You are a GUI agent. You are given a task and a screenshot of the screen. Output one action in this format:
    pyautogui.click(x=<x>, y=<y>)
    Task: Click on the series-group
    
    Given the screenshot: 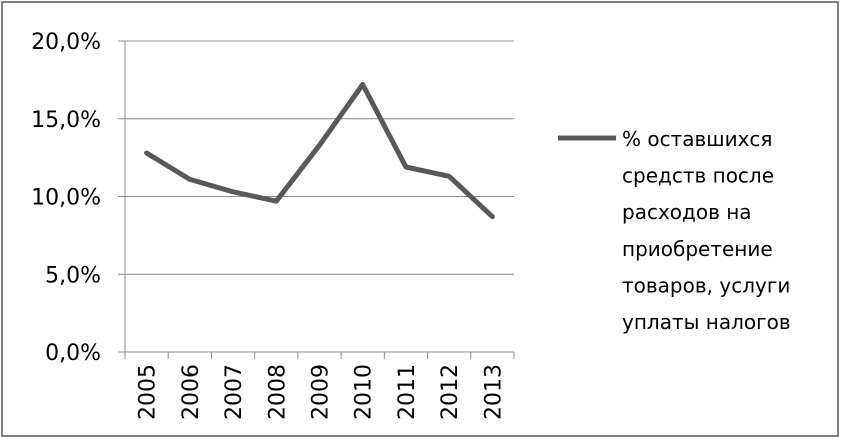 What is the action you would take?
    pyautogui.click(x=319, y=151)
    